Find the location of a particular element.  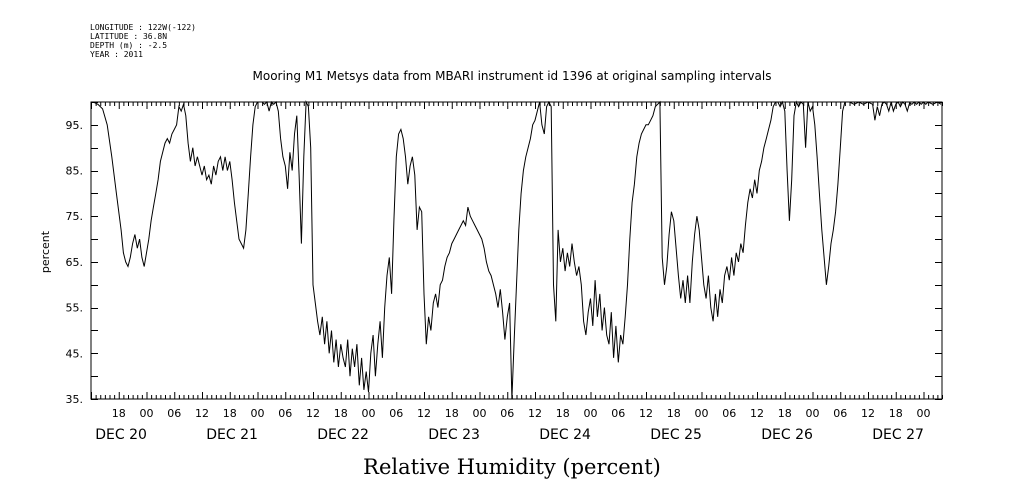

depth-label: DEPTH (m) : -2.5 is located at coordinates (128, 45).